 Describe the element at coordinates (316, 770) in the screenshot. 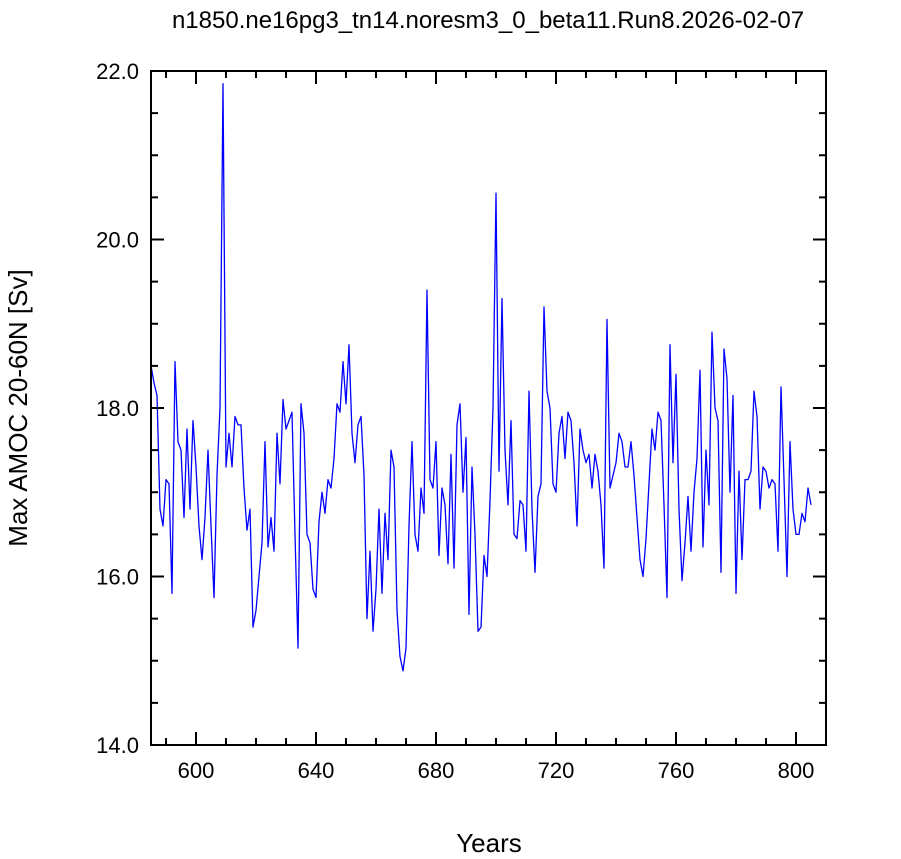

I see `x-tick-label: 640` at that location.